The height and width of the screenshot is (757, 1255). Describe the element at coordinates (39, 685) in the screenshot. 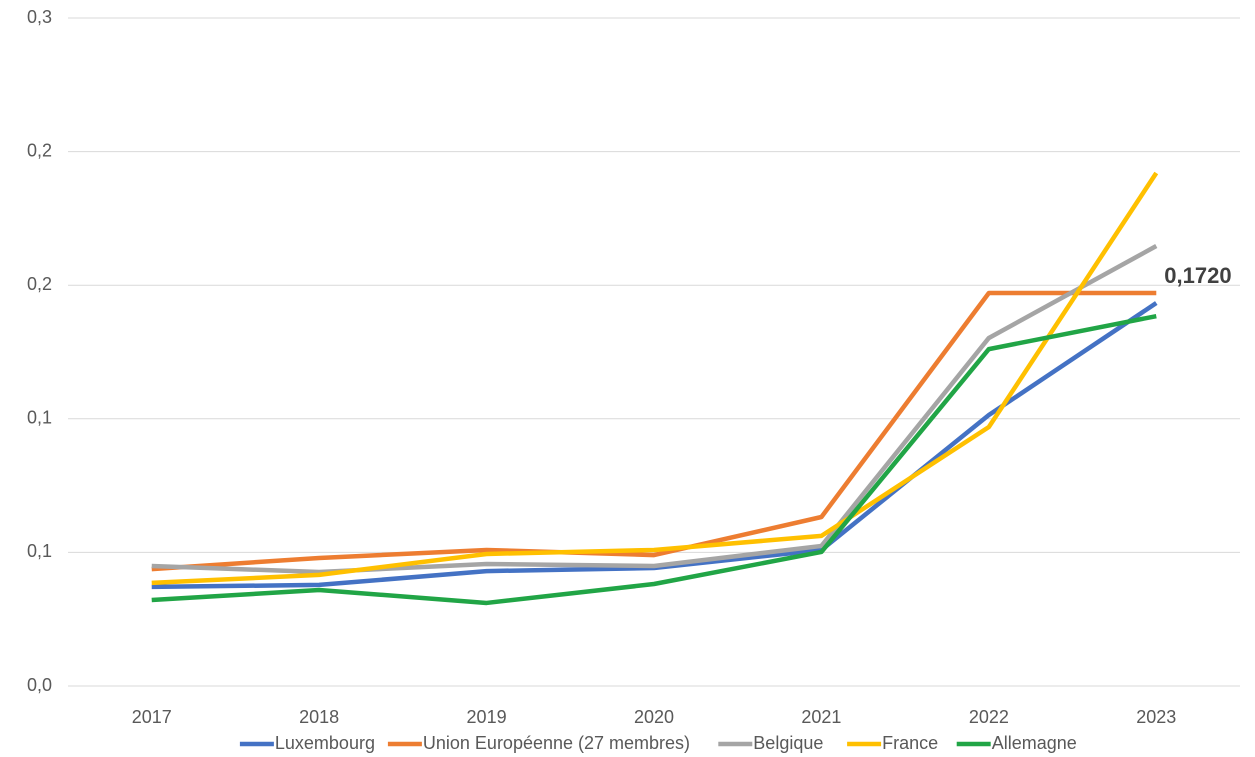

I see `y-tick-label: 0,0` at that location.